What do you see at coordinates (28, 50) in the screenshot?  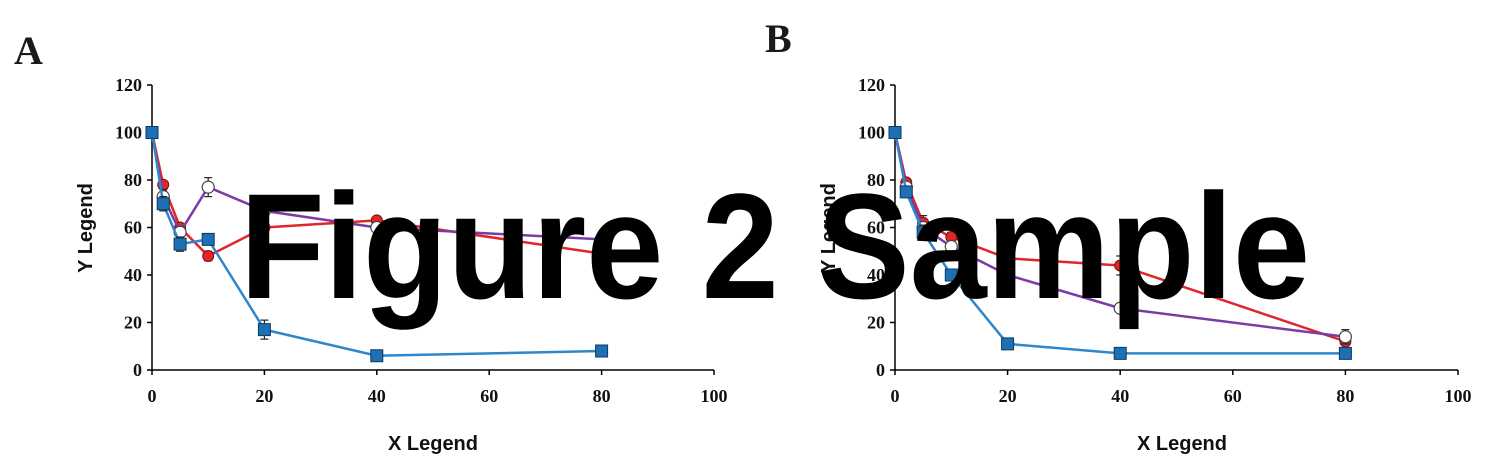 I see `panel-letter: A` at bounding box center [28, 50].